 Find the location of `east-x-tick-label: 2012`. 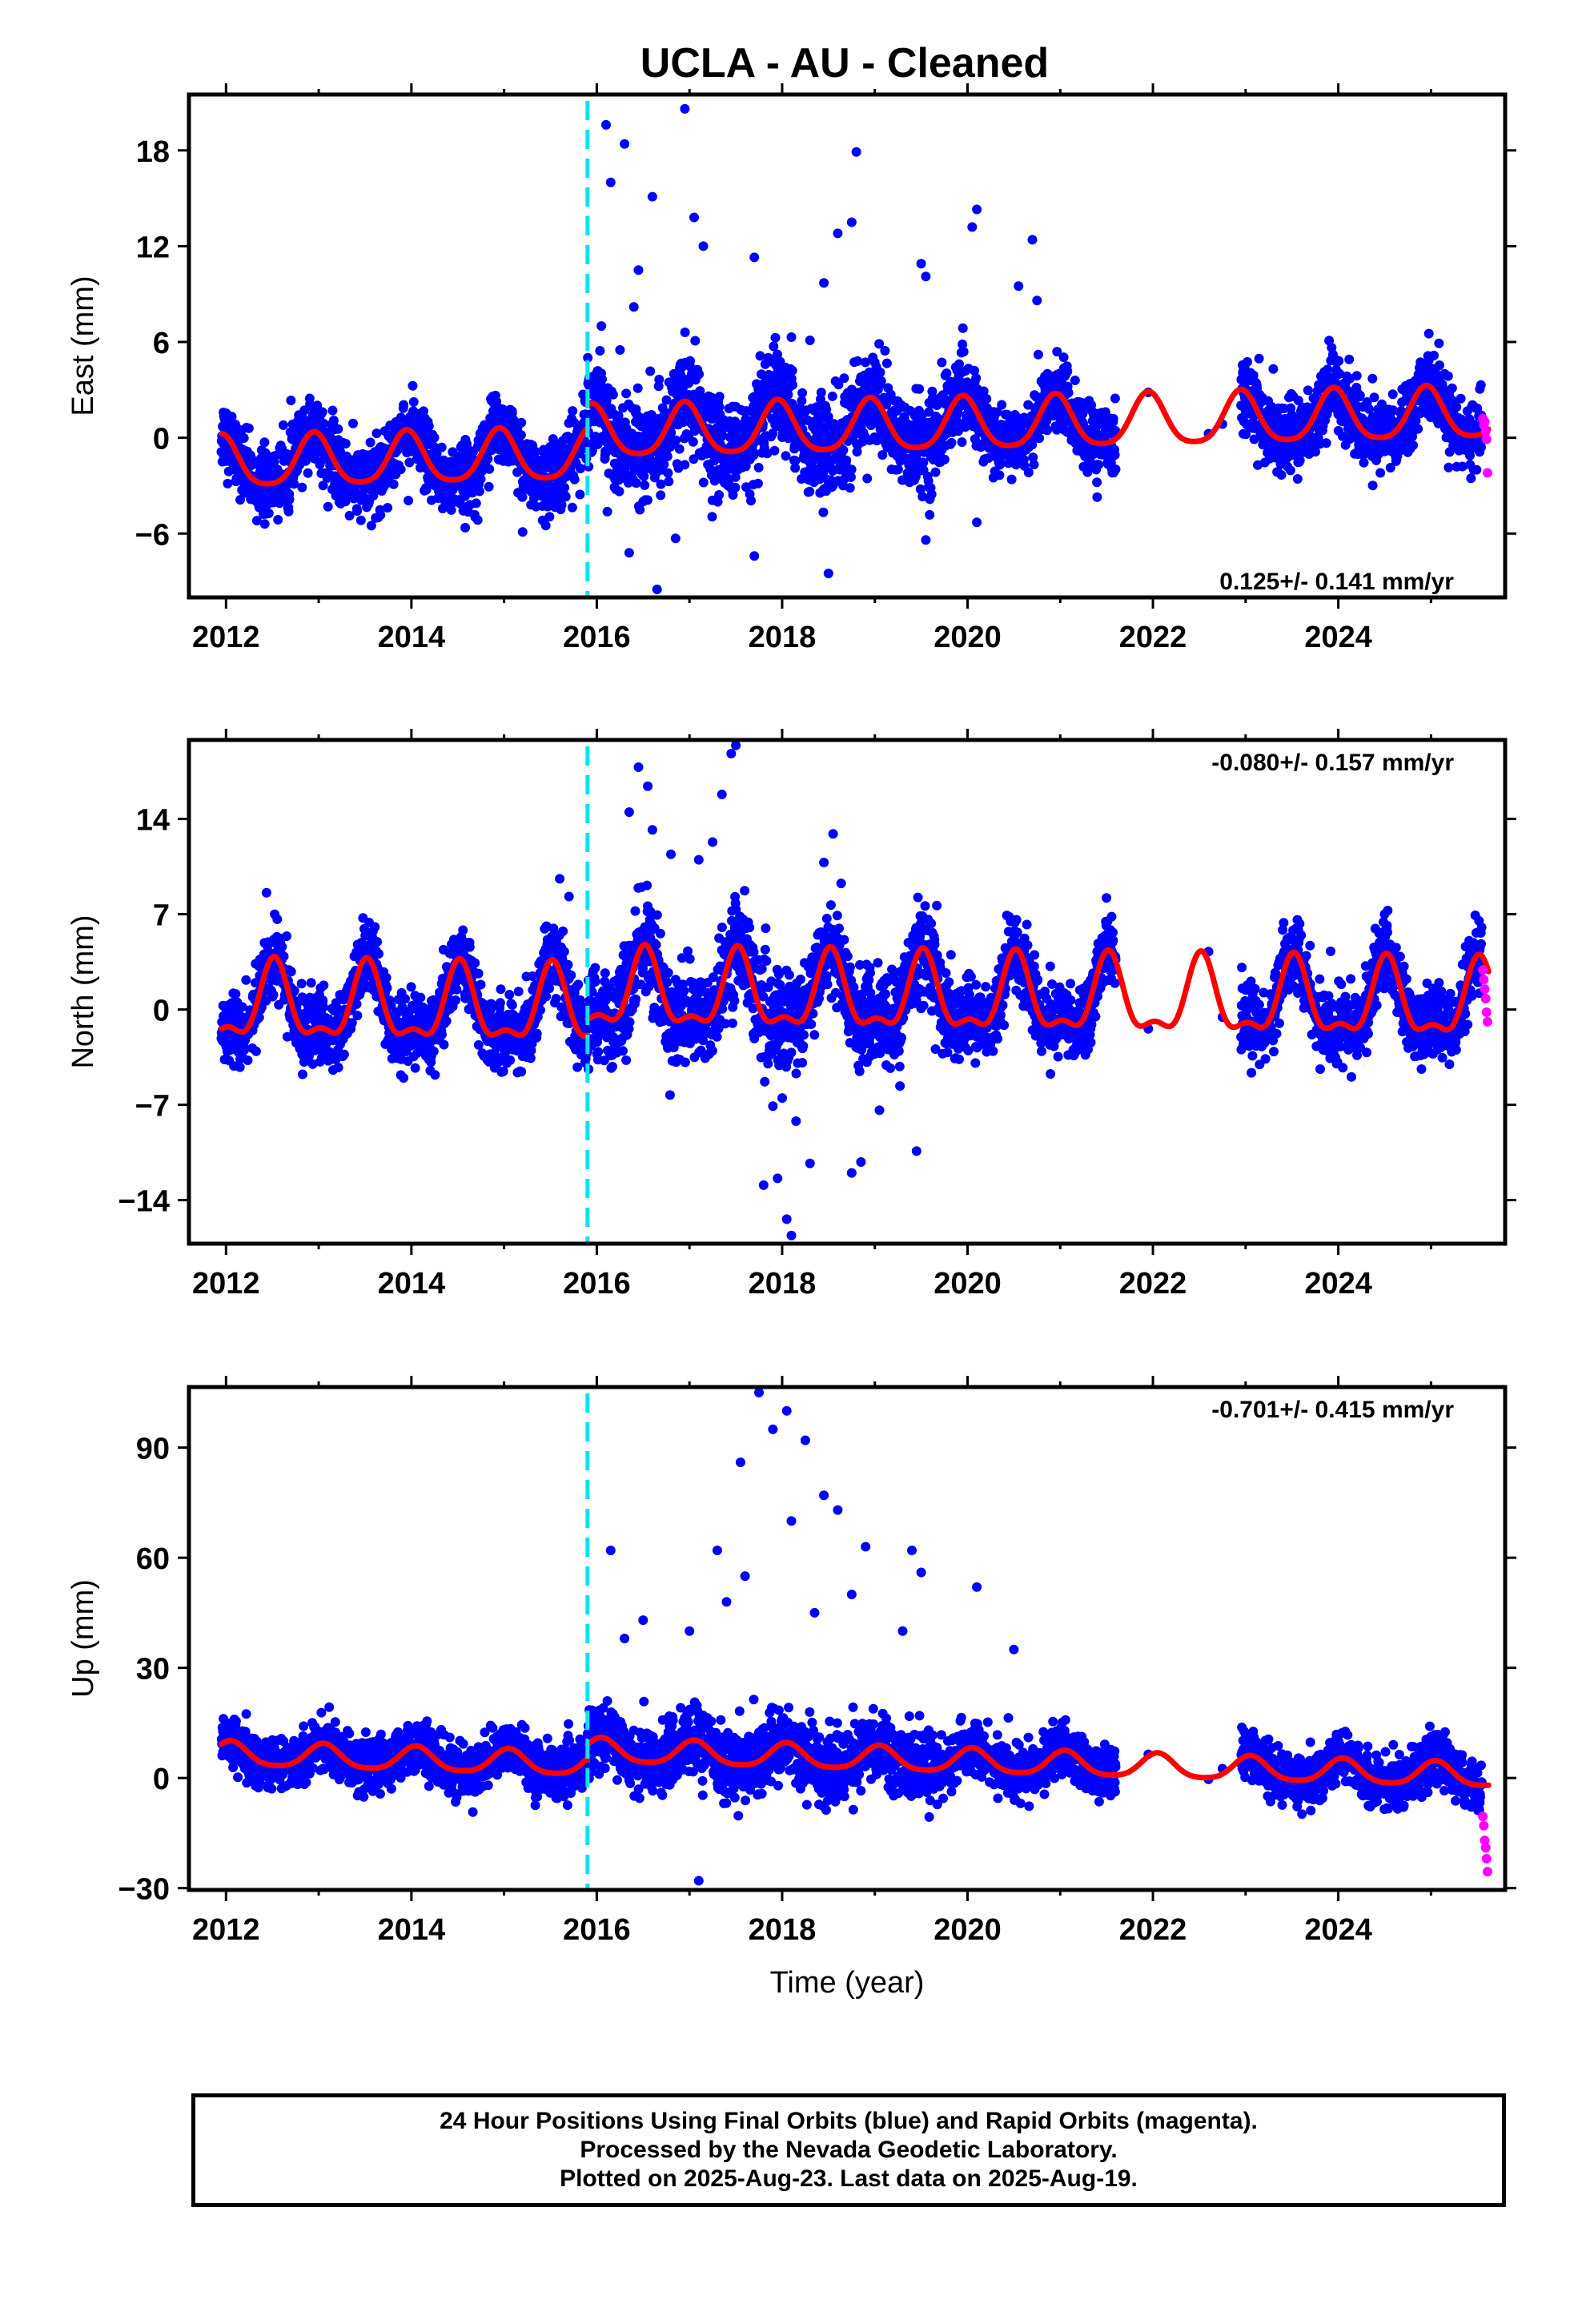

east-x-tick-label: 2012 is located at coordinates (226, 637).